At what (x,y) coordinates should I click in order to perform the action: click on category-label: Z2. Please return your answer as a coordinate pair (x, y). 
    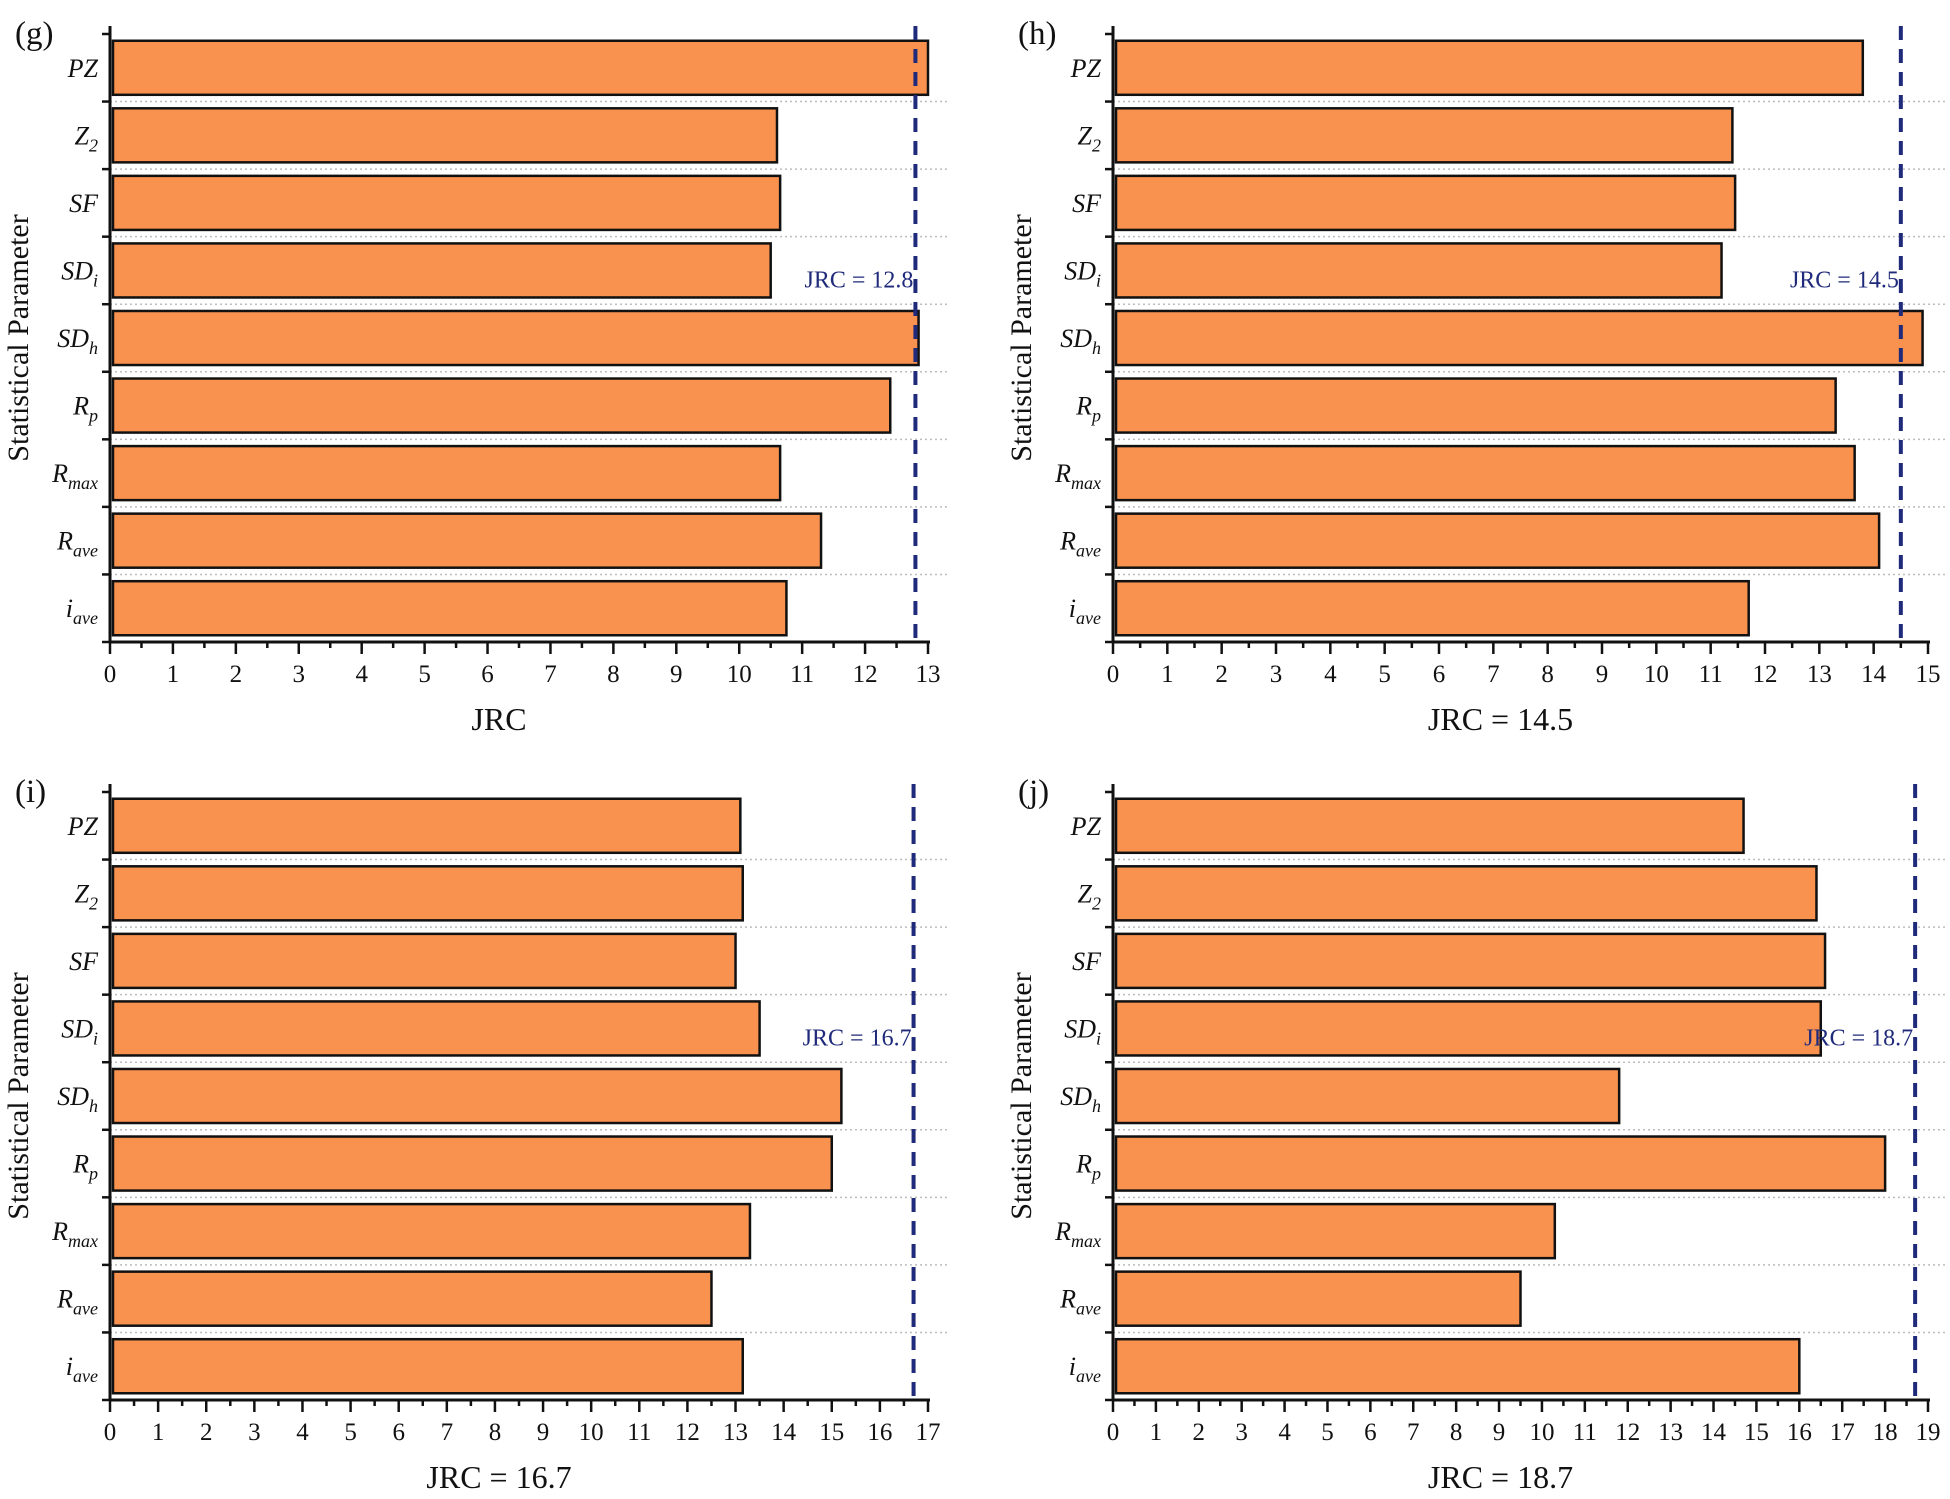
    Looking at the image, I should click on (1089, 138).